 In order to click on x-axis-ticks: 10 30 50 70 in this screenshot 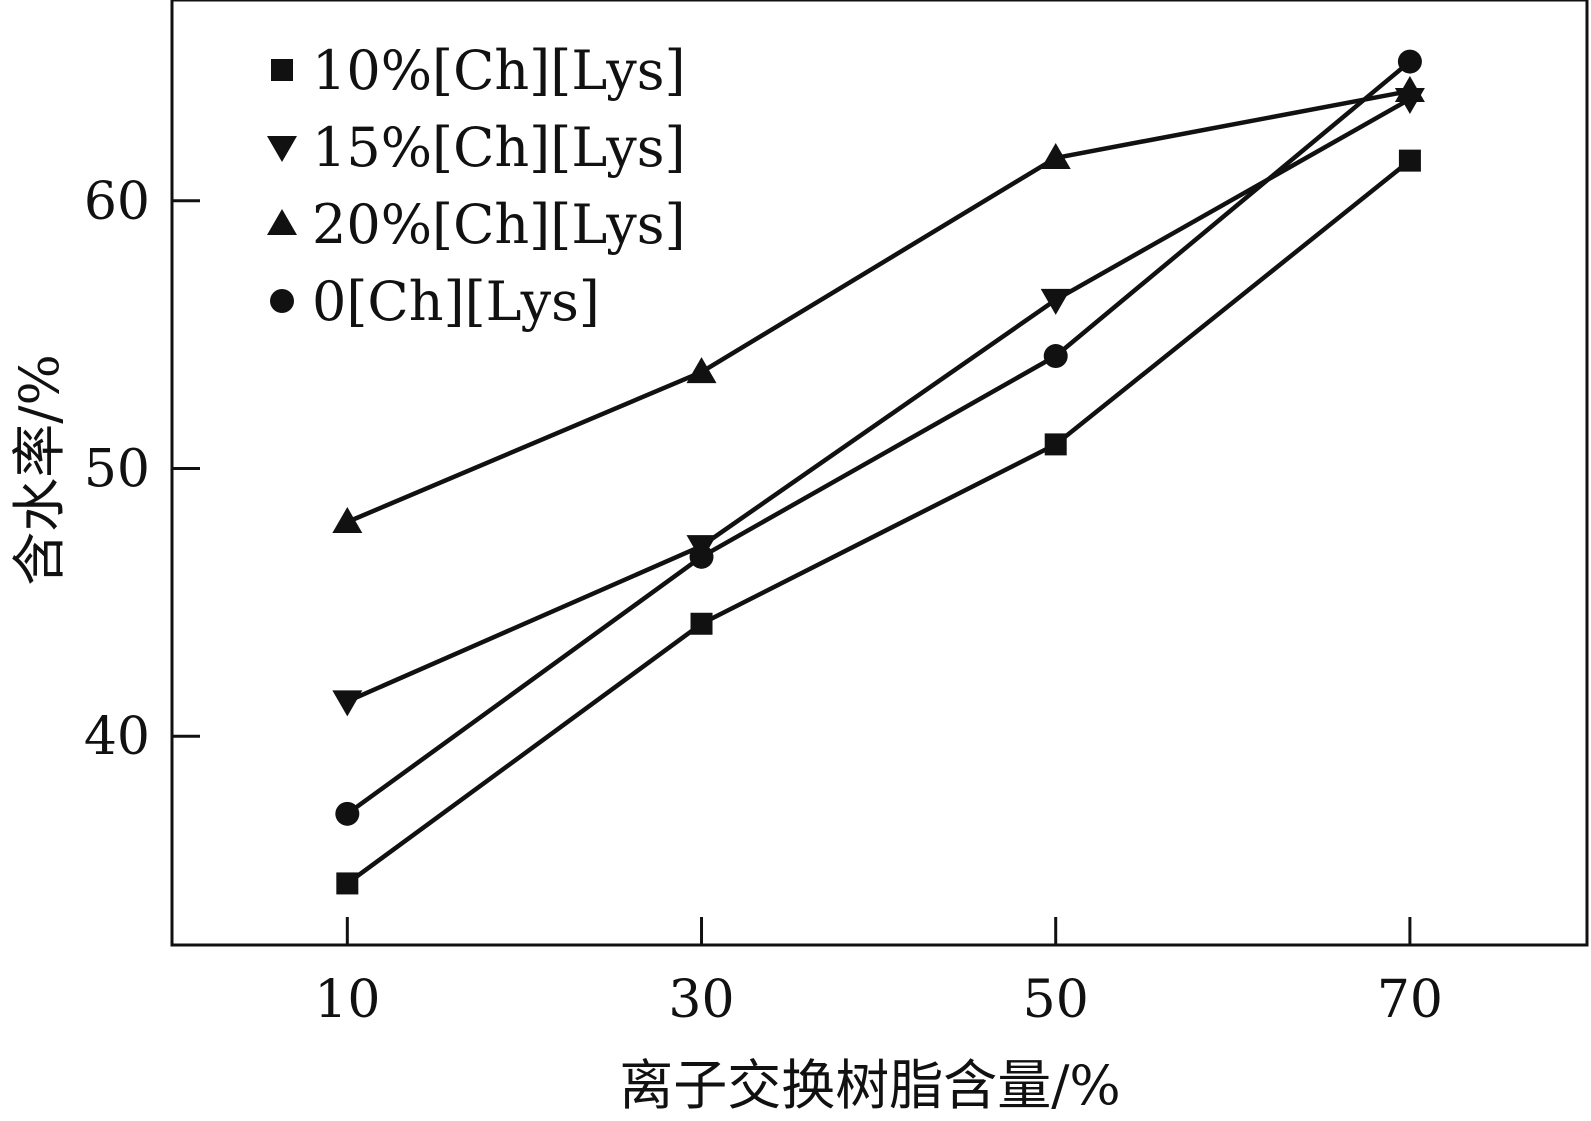, I will do `click(878, 973)`.